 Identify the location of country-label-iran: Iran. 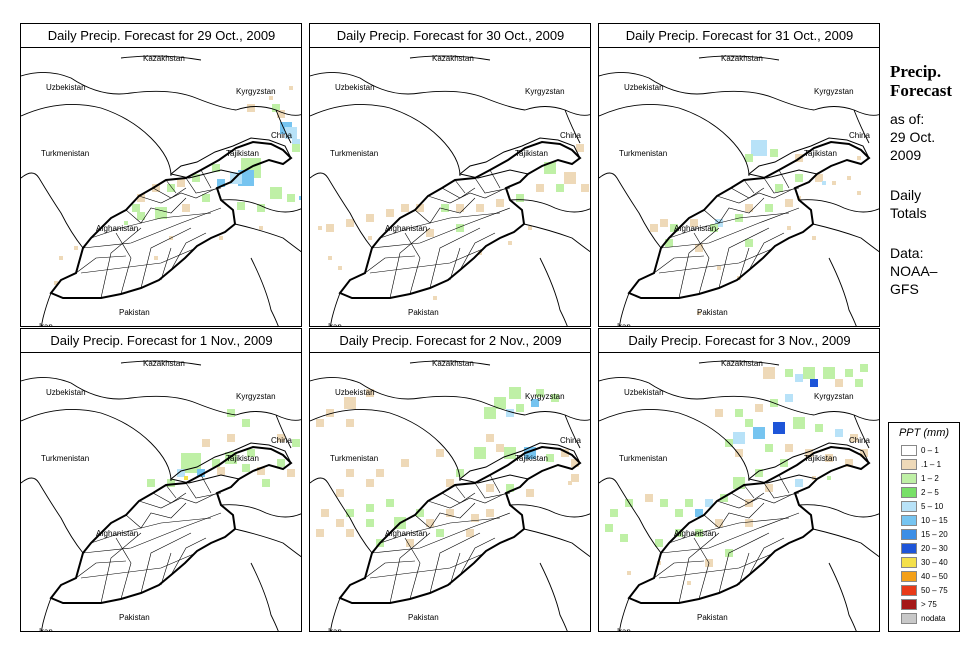
(46, 629).